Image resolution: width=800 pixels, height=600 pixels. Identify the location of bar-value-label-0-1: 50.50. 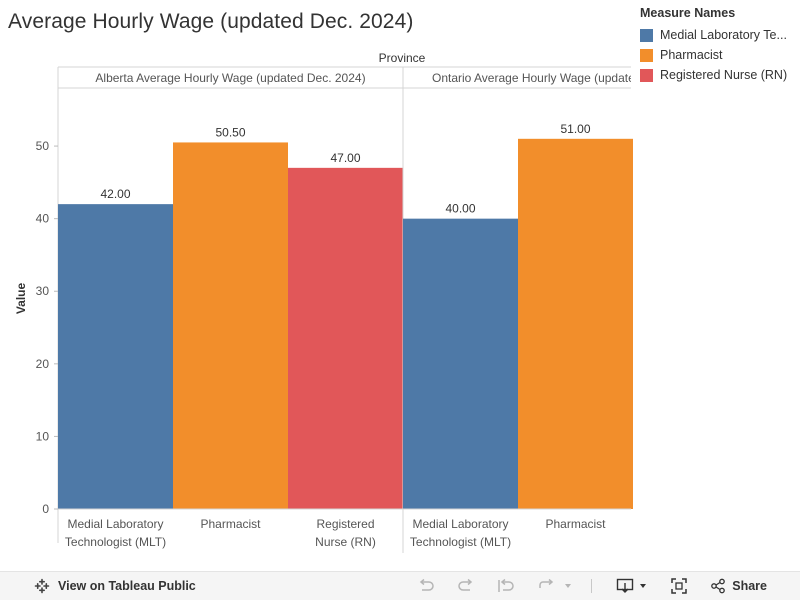
(230, 132).